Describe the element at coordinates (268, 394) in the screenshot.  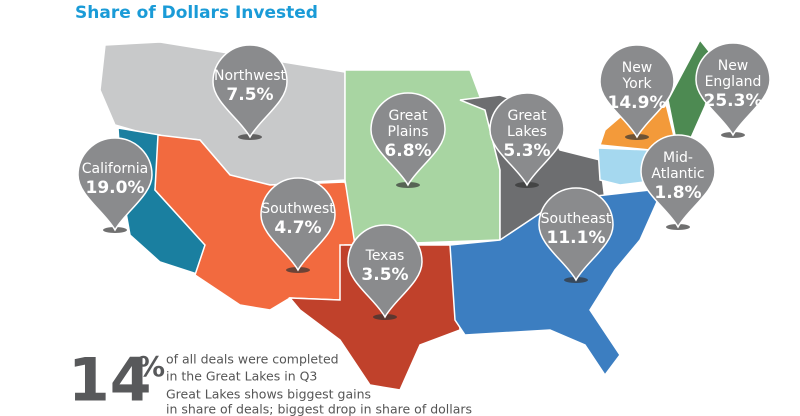
I see `note-line: Great Lakes shows biggest gains` at that location.